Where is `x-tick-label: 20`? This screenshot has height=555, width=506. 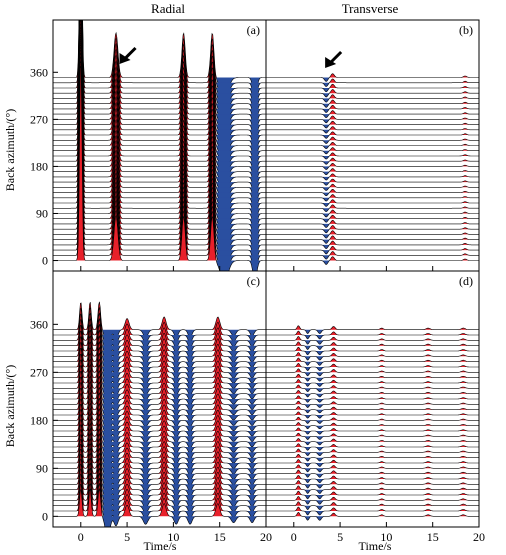 x-tick-label: 20 is located at coordinates (266, 537).